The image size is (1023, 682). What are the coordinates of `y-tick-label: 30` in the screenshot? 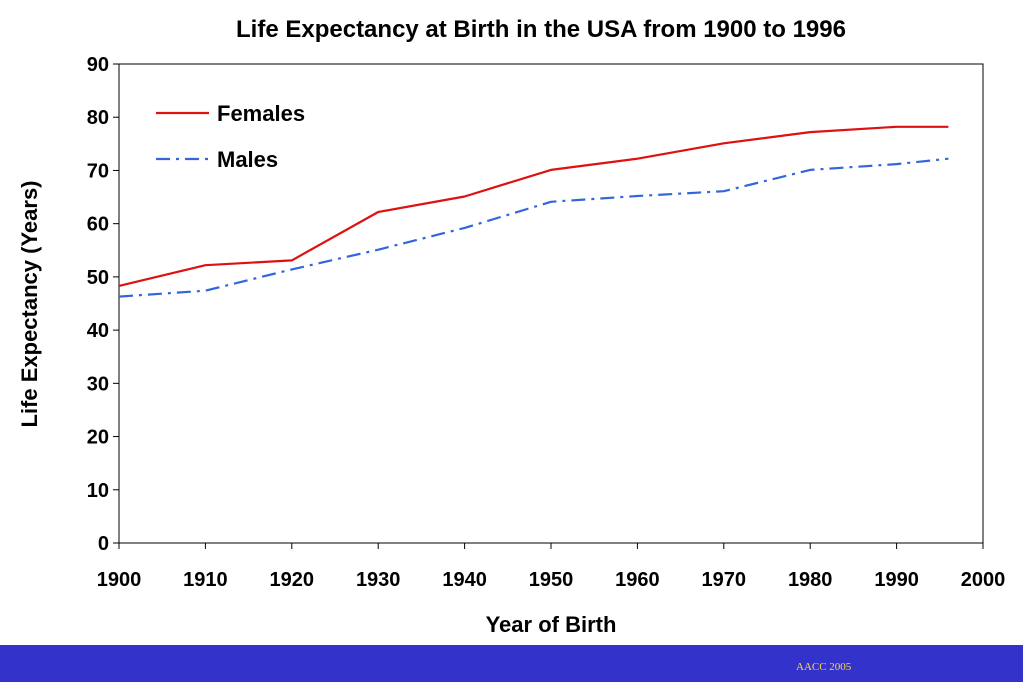 It's located at (98, 384).